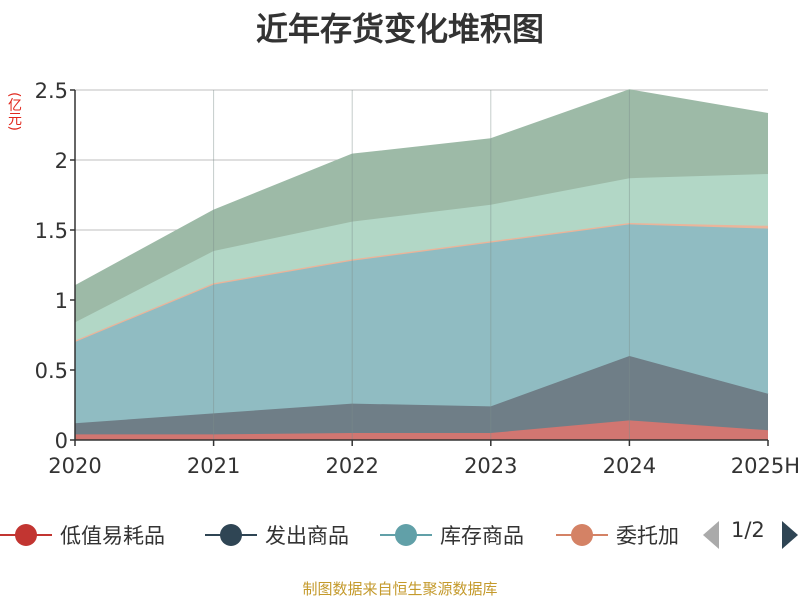  I want to click on legend-prev-page-icon, so click(711, 535).